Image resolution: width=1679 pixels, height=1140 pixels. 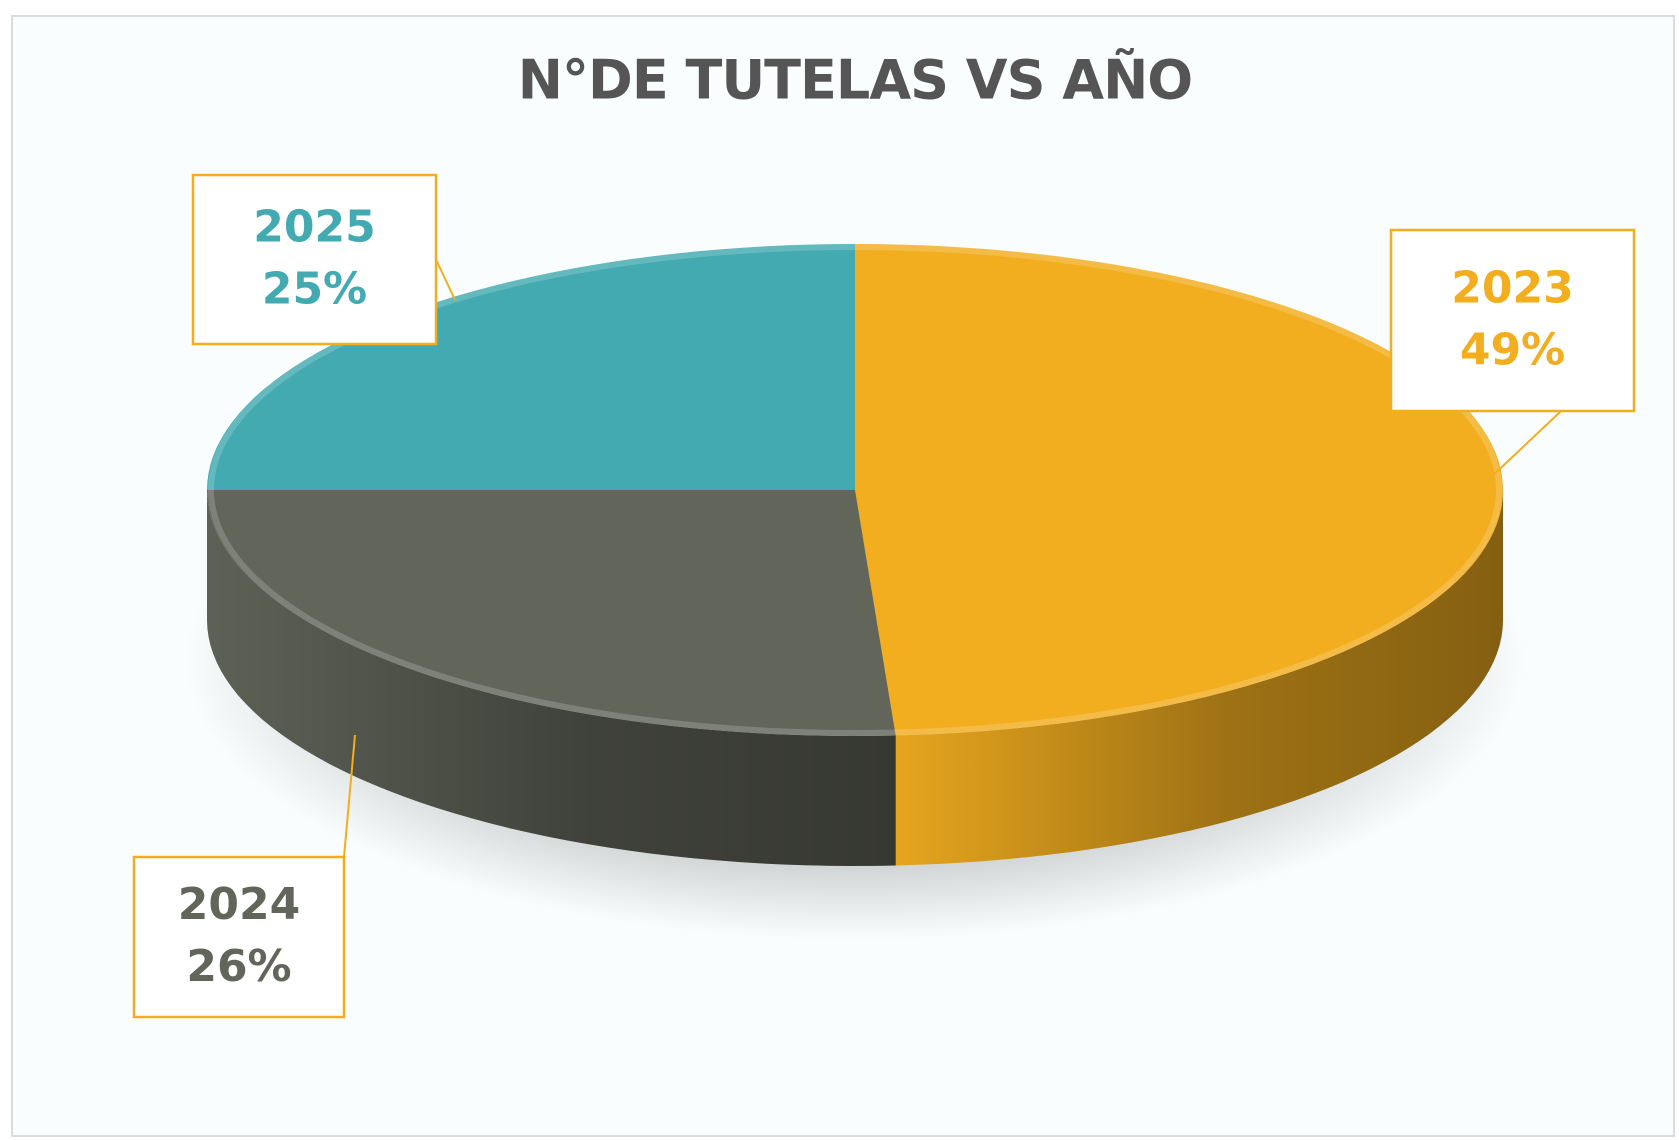 I want to click on slice-value-label: 26%, so click(x=238, y=966).